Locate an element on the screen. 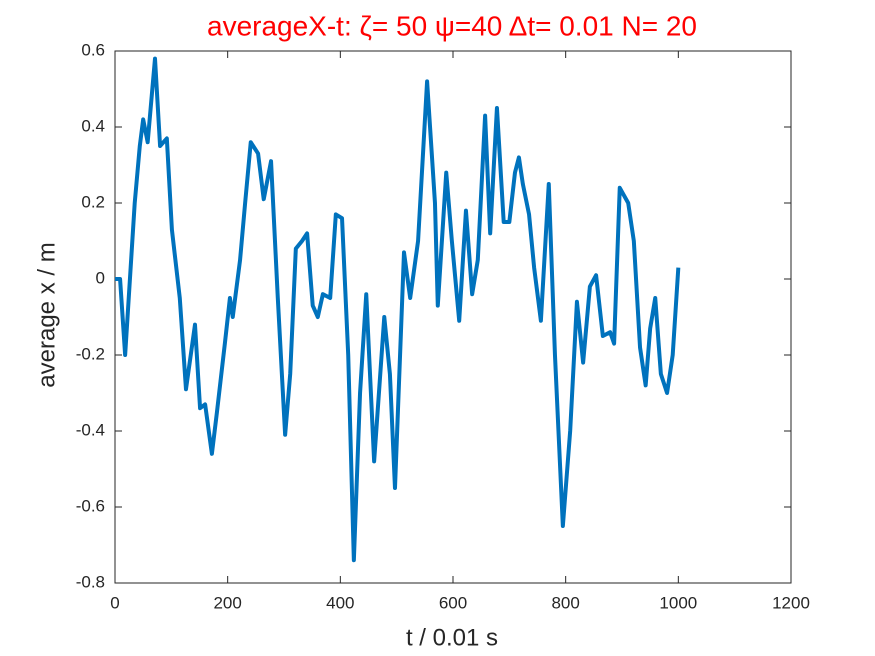 Image resolution: width=875 pixels, height=656 pixels. x-tick-label: 400 is located at coordinates (340, 602).